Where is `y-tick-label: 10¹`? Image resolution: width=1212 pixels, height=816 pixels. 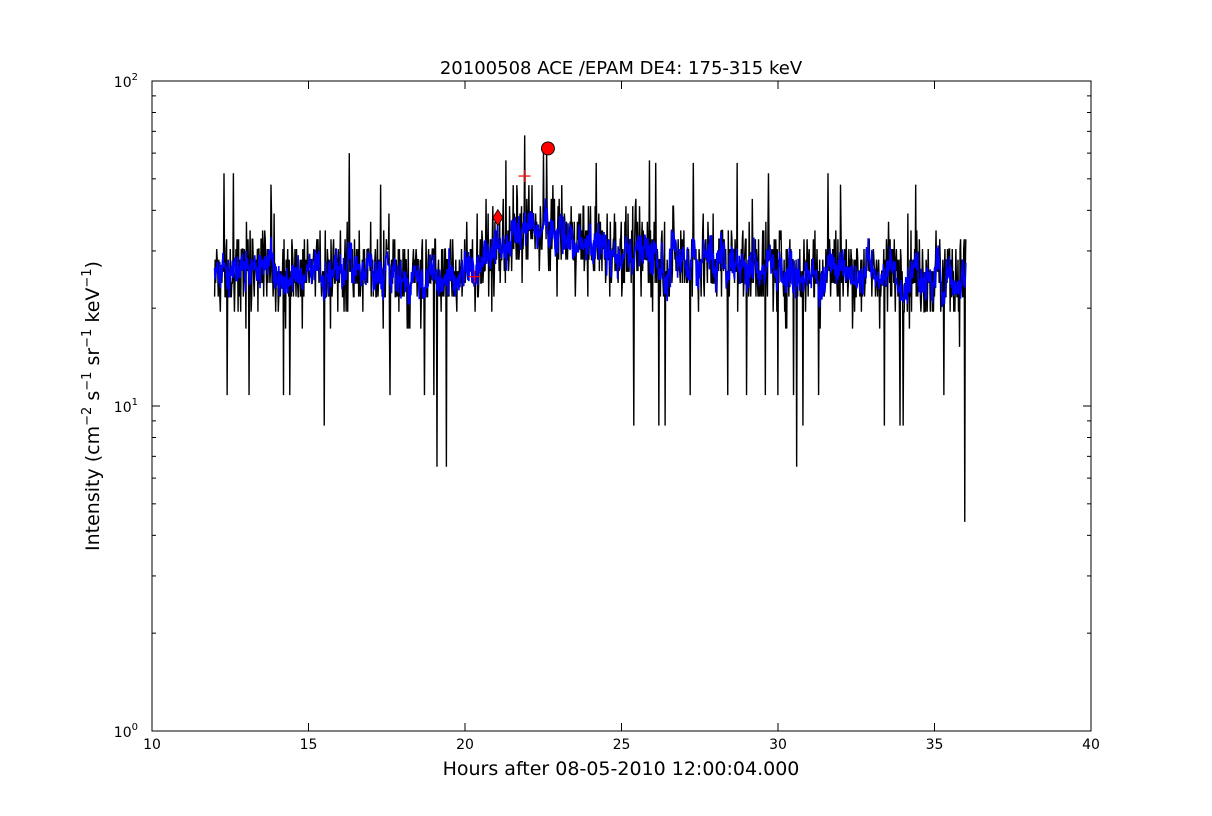 y-tick-label: 10¹ is located at coordinates (126, 406).